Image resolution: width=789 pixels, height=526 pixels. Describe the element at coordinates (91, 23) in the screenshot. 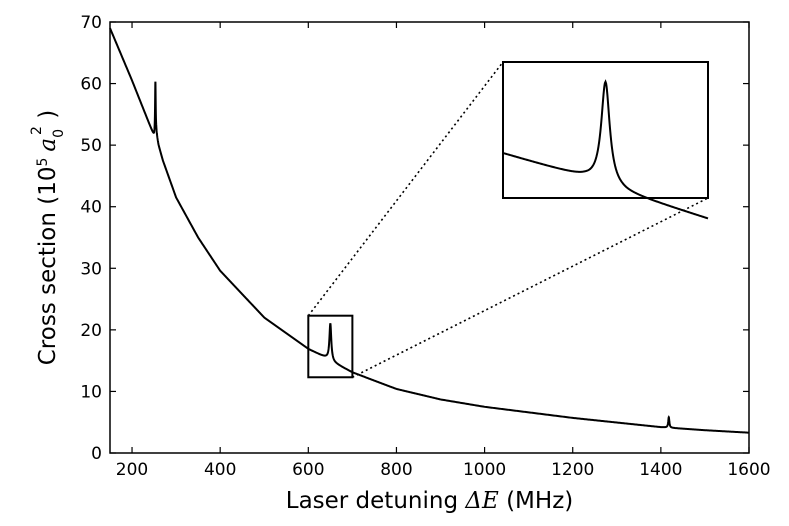

I see `y-tick-label: 70` at that location.